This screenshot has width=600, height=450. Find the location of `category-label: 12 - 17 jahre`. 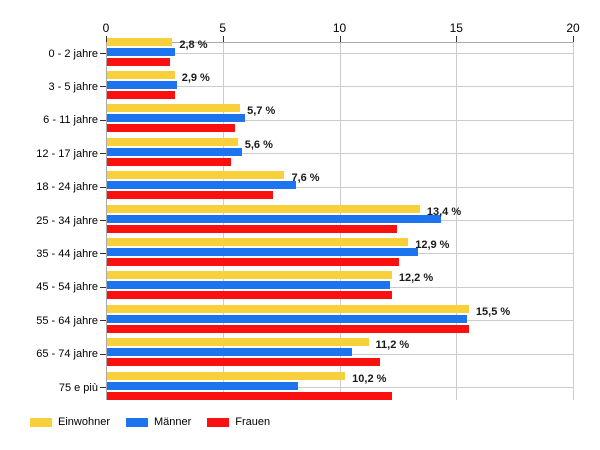

category-label: 12 - 17 jahre is located at coordinates (67, 153).